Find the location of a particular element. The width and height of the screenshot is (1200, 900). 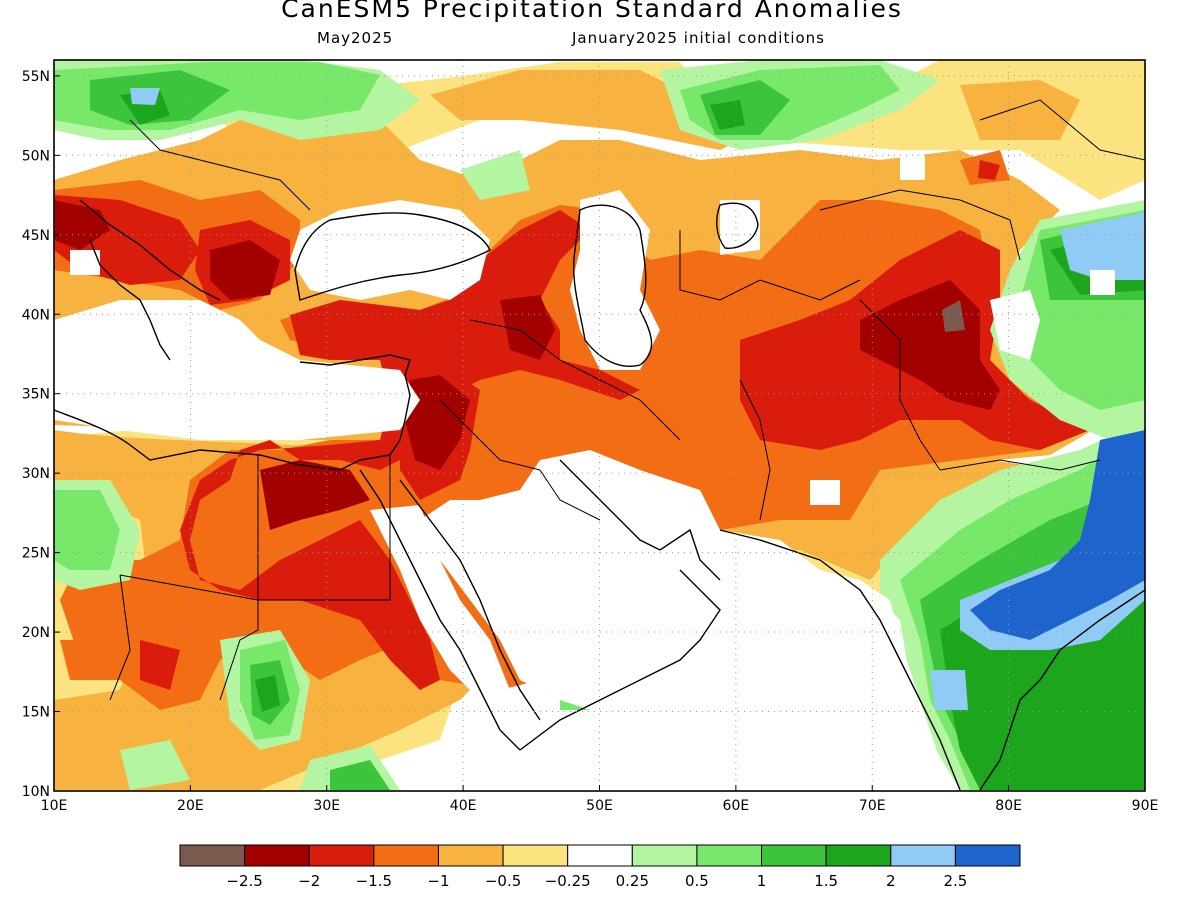

target-month-label: May2025 is located at coordinates (355, 38).